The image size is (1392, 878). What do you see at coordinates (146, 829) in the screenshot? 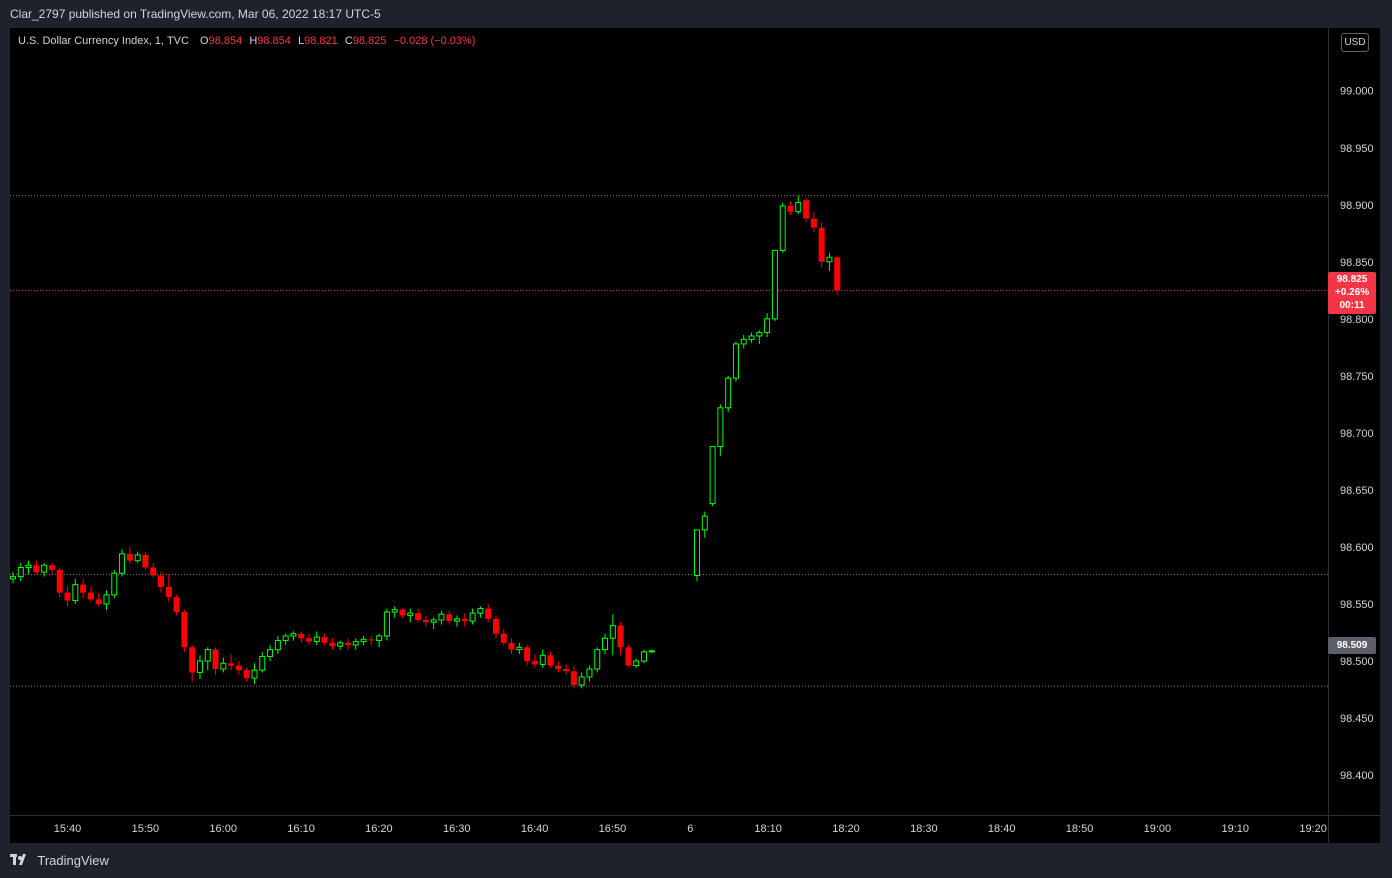
I see `x-tick-label: 15:50` at bounding box center [146, 829].